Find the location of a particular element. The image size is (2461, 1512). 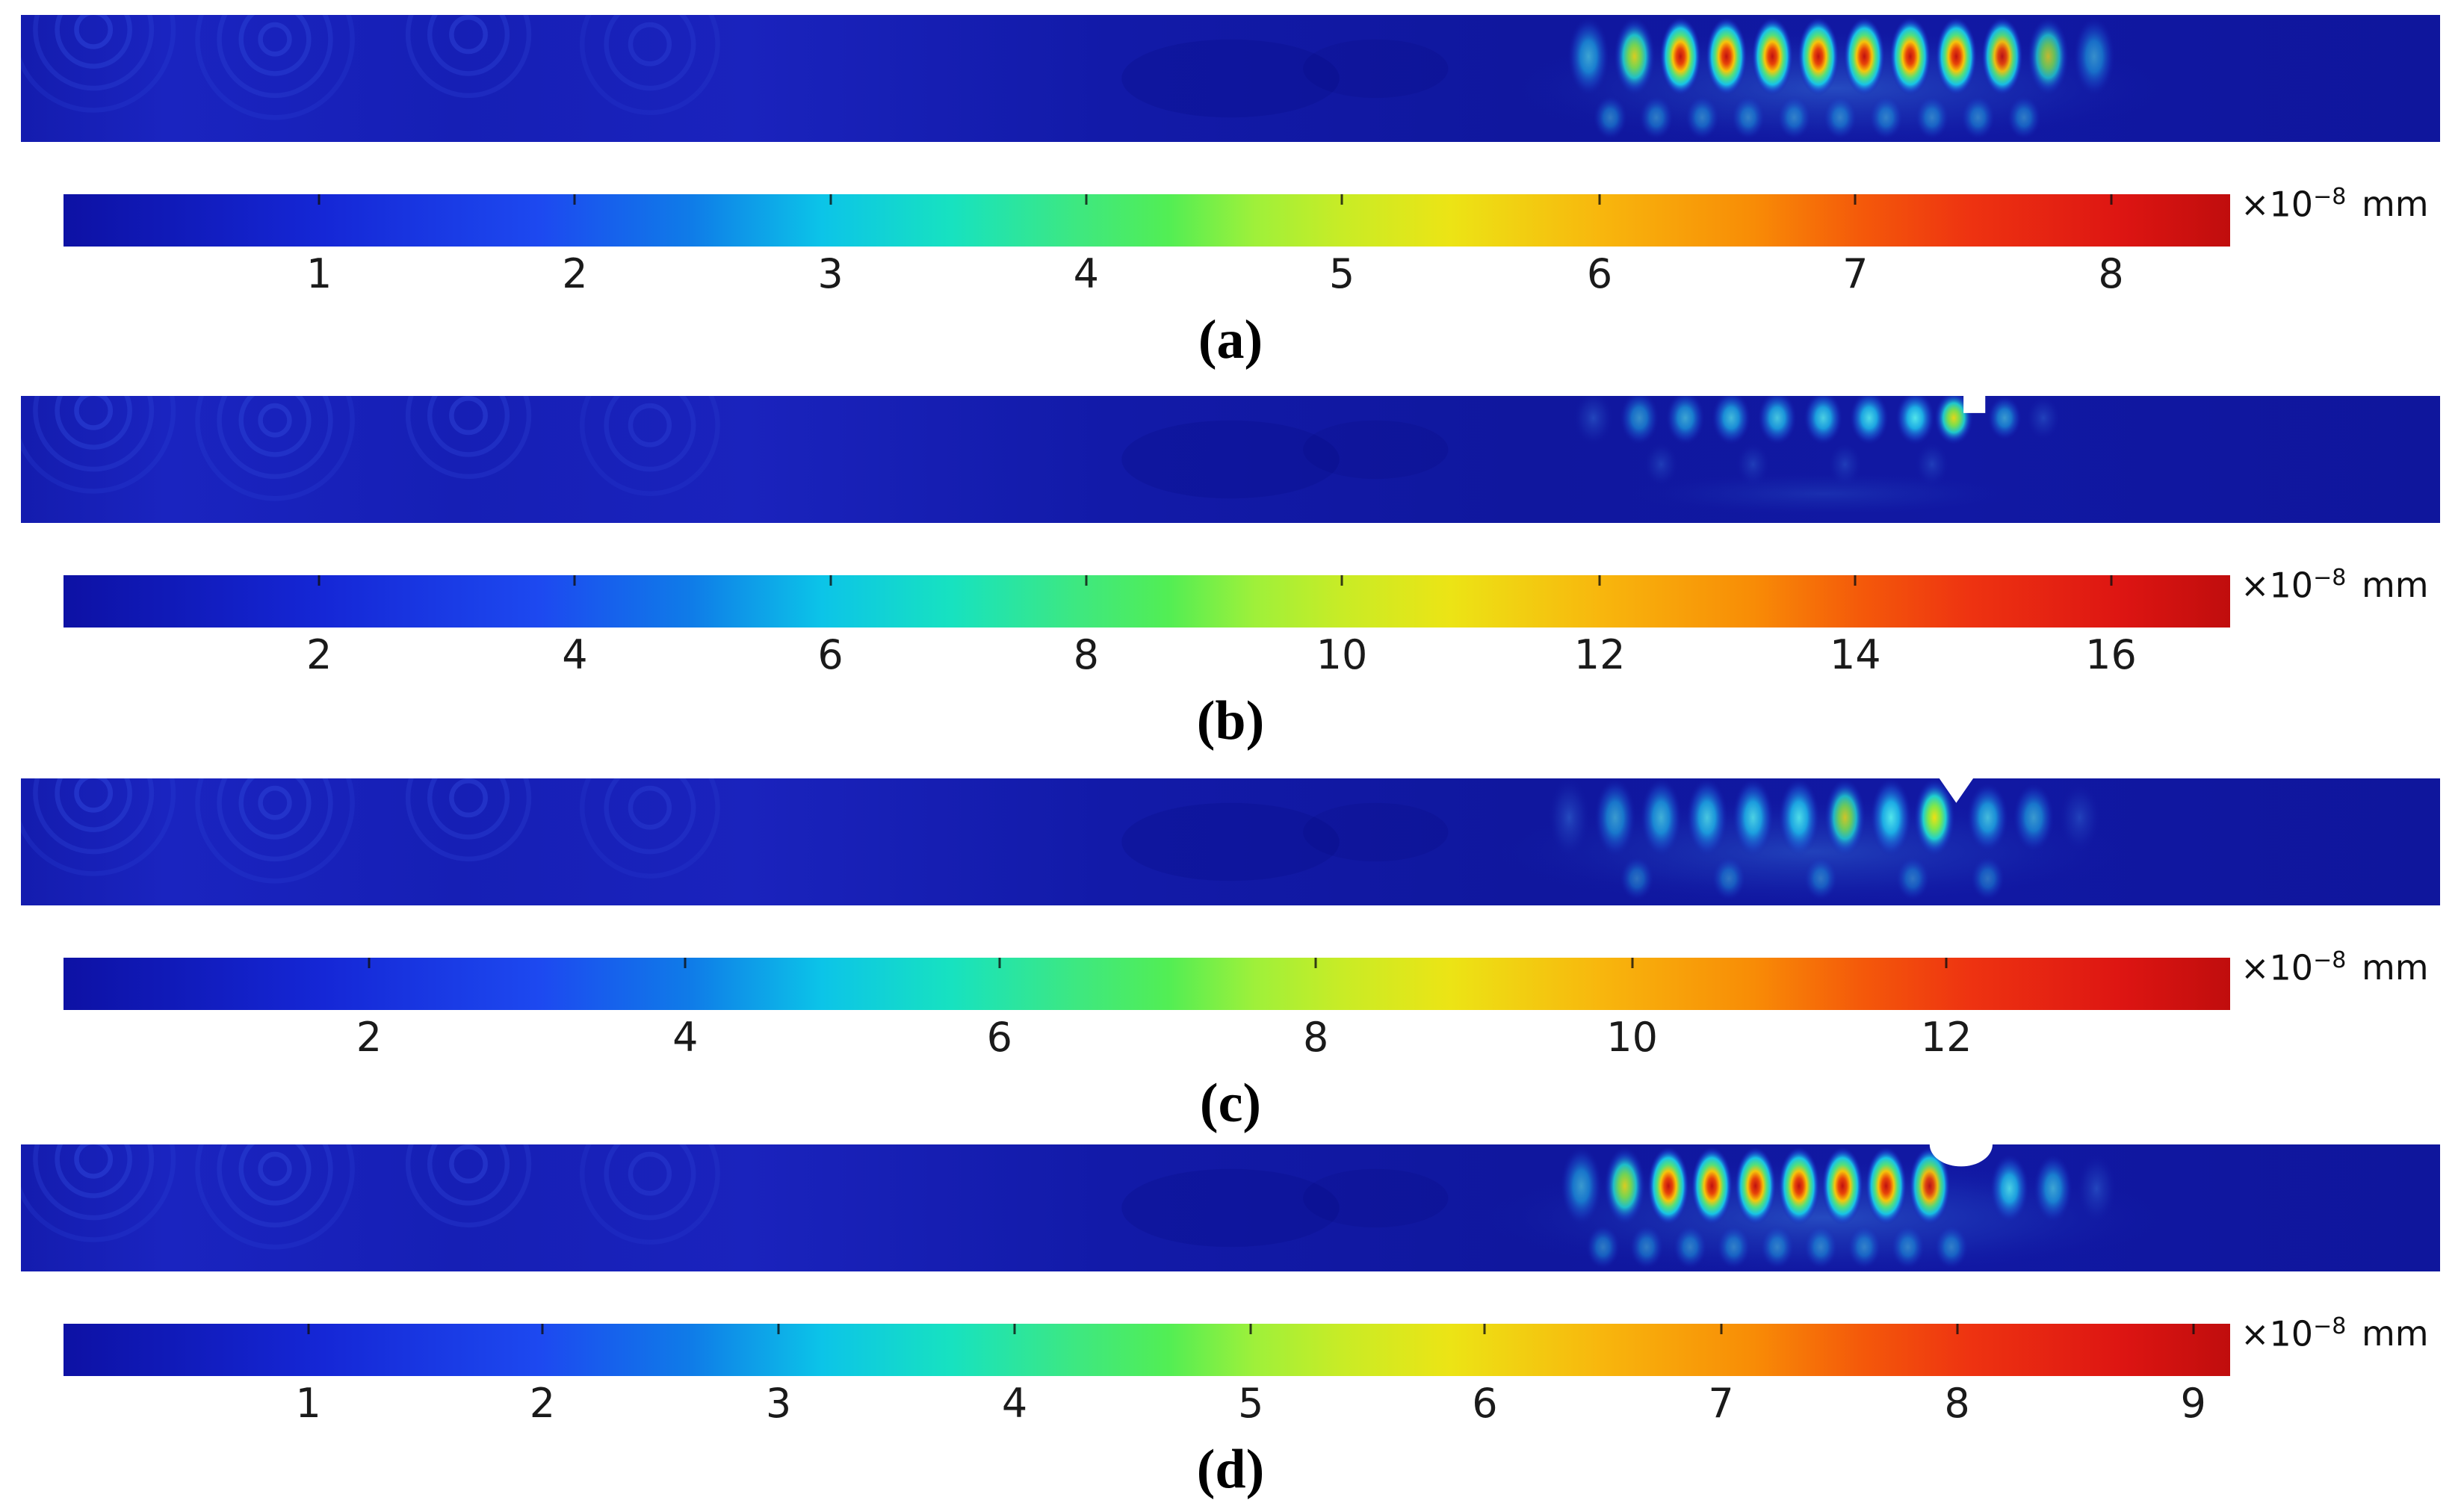

colorbar-row-d: 1 2 3 4 5 6 7 8 9 ×10−8 mm is located at coordinates (1262, 1374).